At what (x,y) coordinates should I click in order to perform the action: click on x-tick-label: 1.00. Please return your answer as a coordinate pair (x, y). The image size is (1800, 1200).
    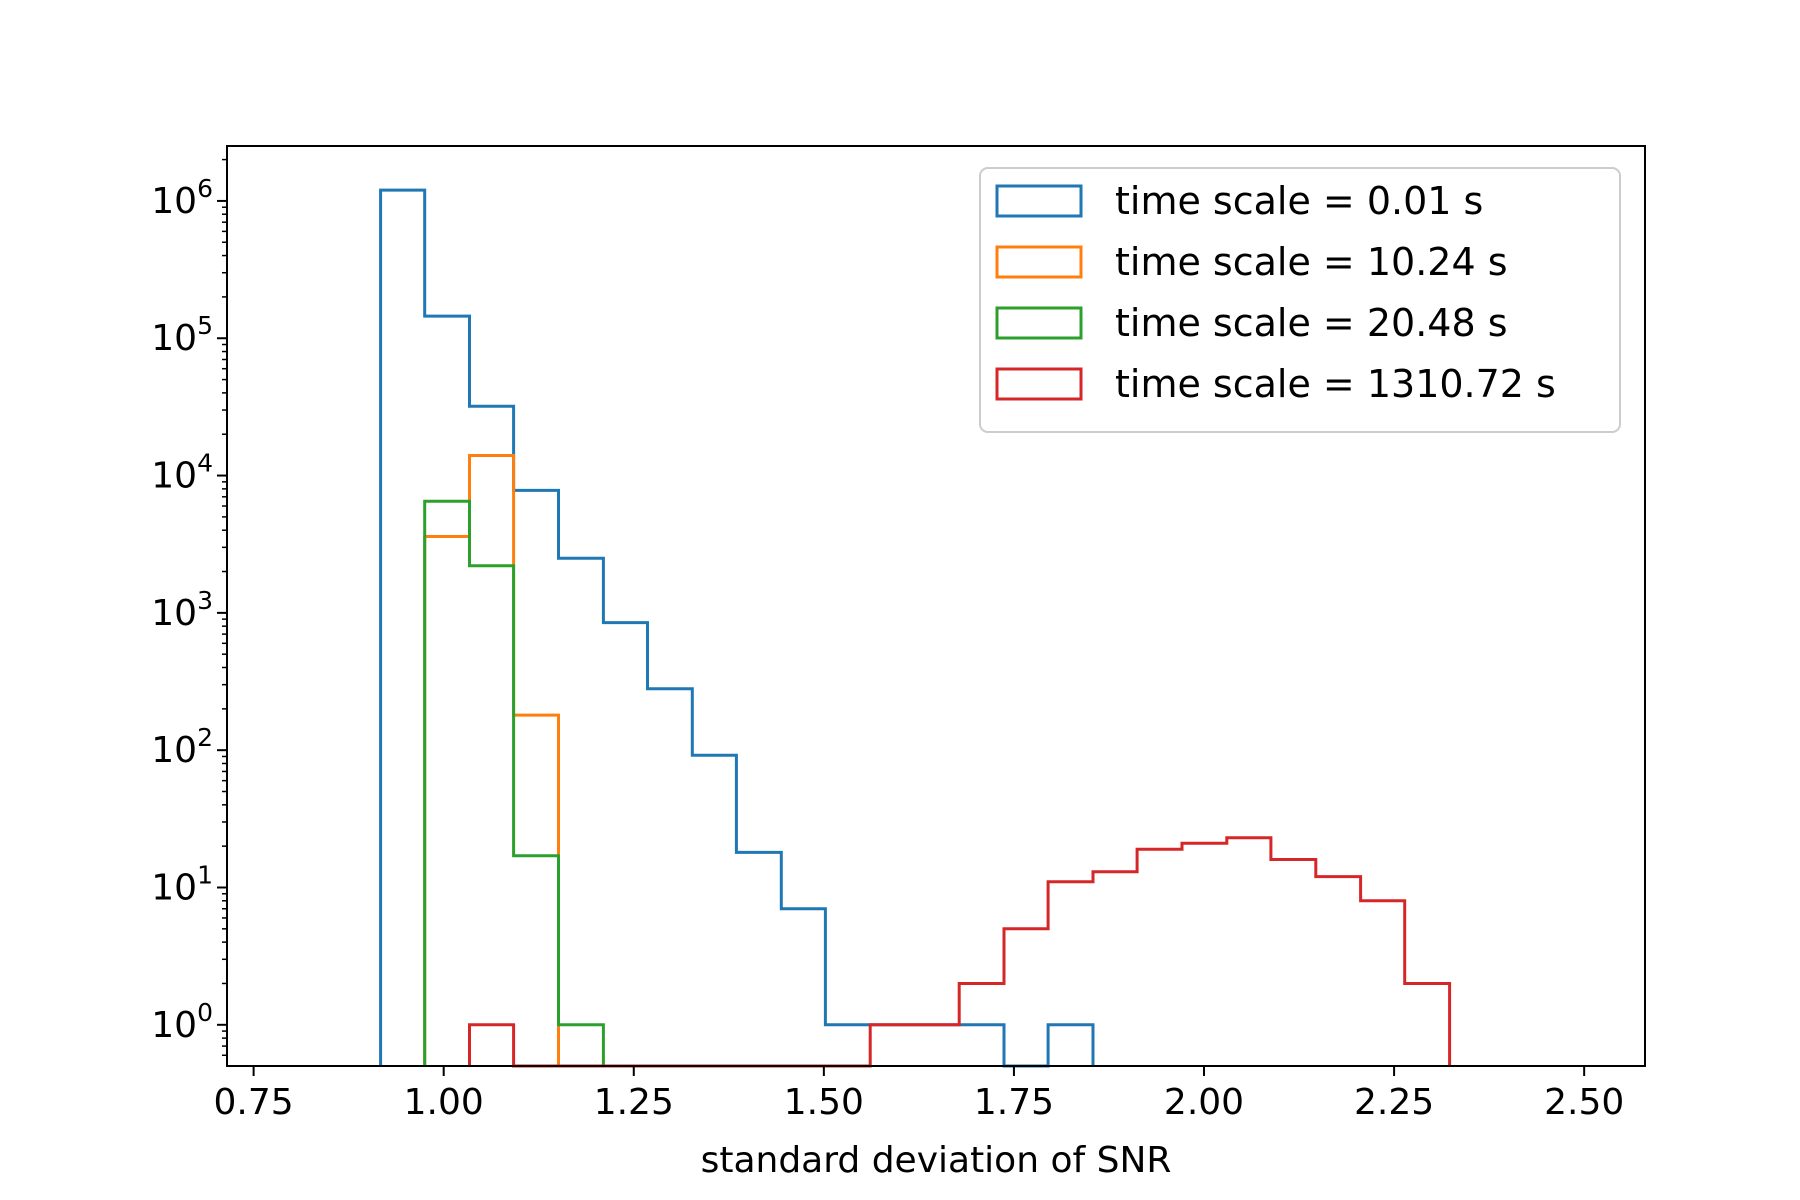
    Looking at the image, I should click on (444, 1102).